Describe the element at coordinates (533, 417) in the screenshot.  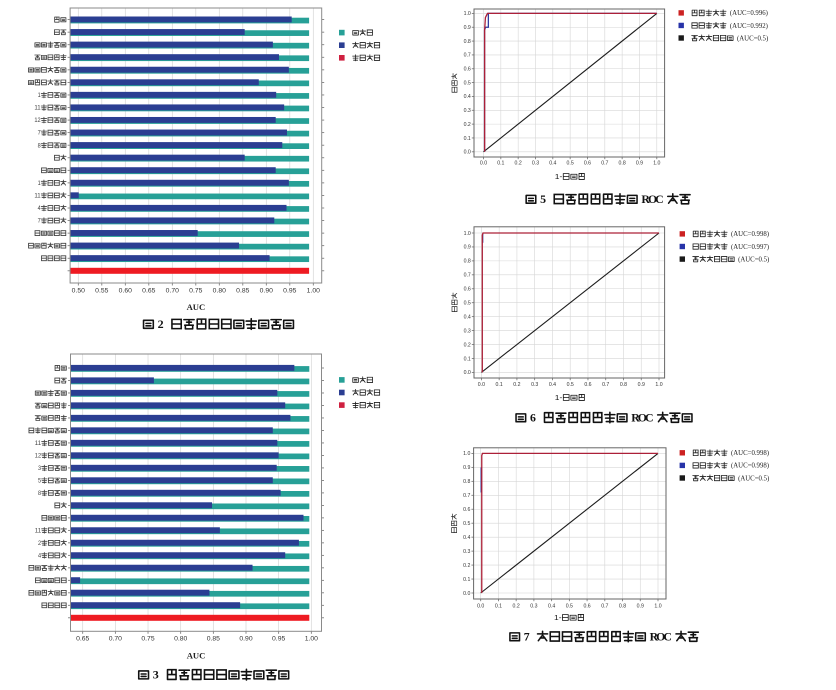
I see `svg-text: 6` at that location.